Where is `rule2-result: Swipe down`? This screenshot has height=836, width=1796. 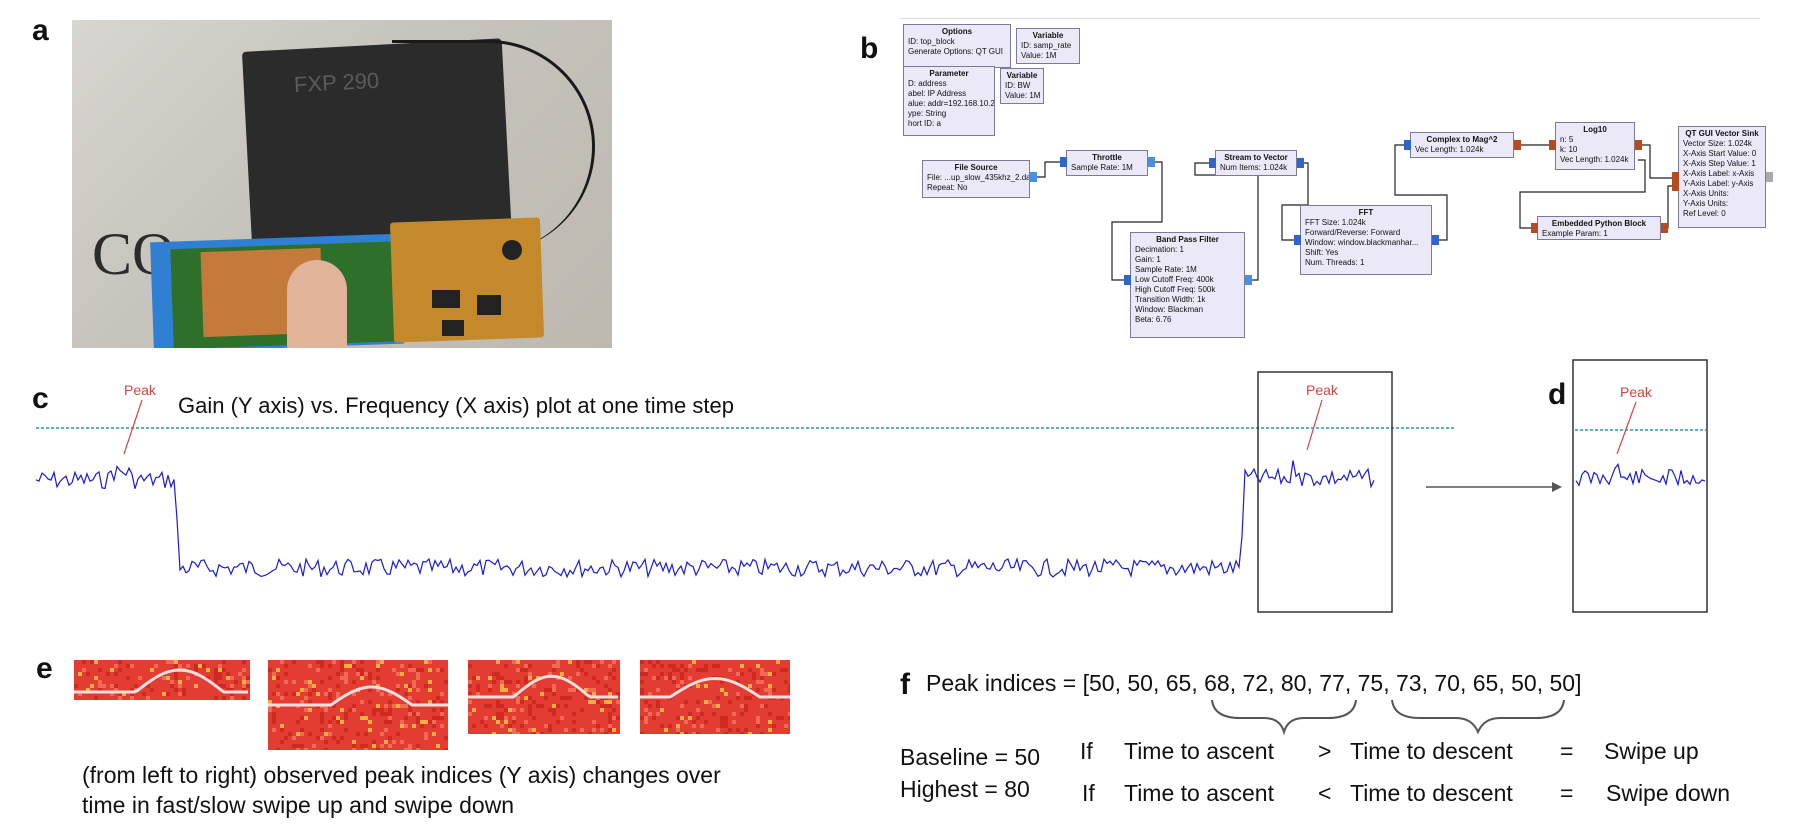 rule2-result: Swipe down is located at coordinates (1668, 793).